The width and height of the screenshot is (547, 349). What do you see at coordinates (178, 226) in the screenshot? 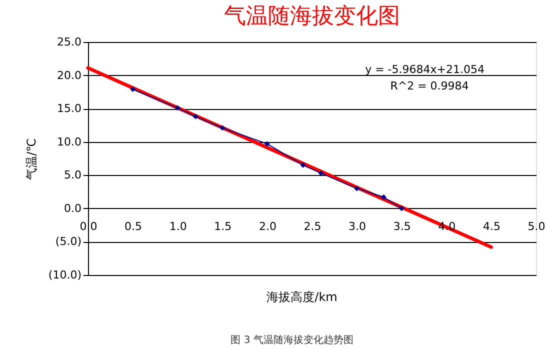
I see `x-tick-label: 1.0` at bounding box center [178, 226].